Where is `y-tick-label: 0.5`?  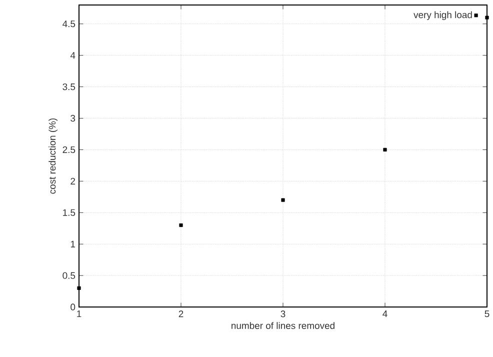 y-tick-label: 0.5 is located at coordinates (69, 275).